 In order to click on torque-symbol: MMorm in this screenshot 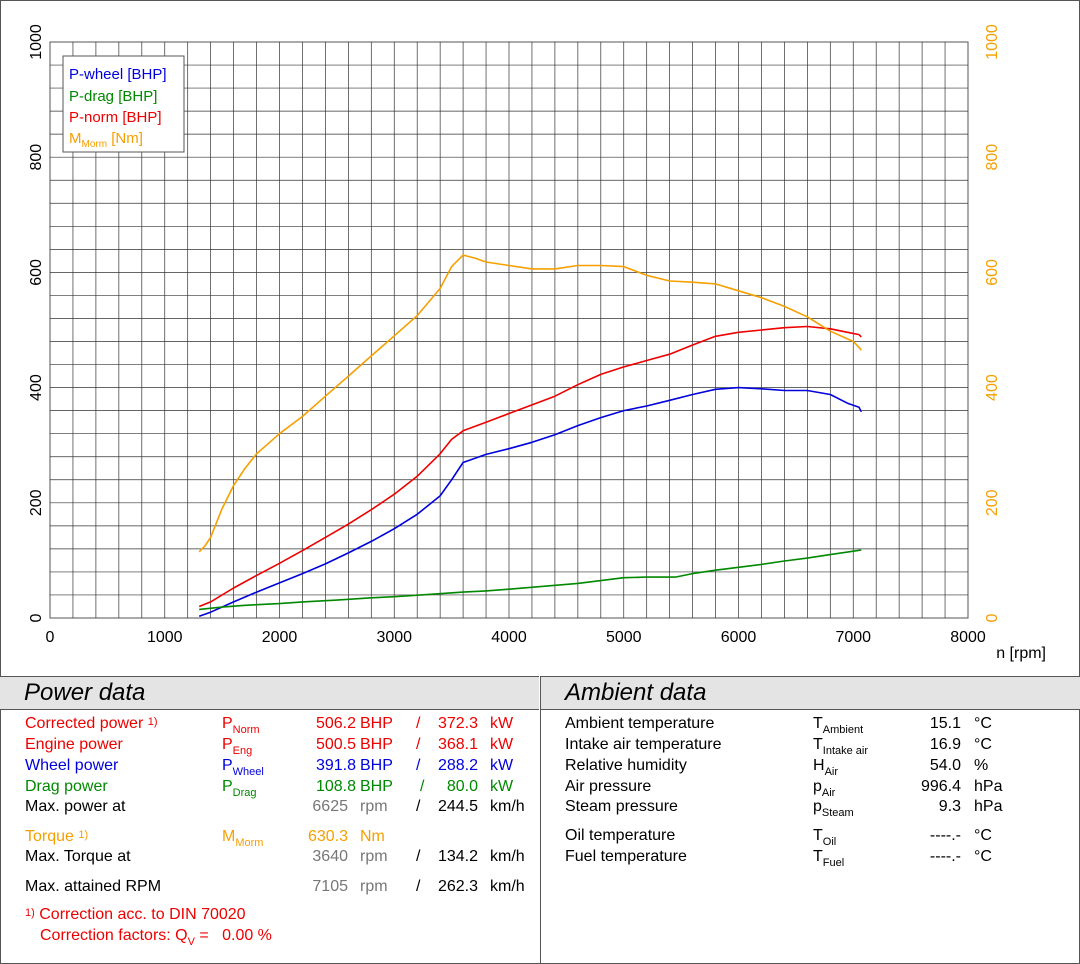, I will do `click(243, 838)`.